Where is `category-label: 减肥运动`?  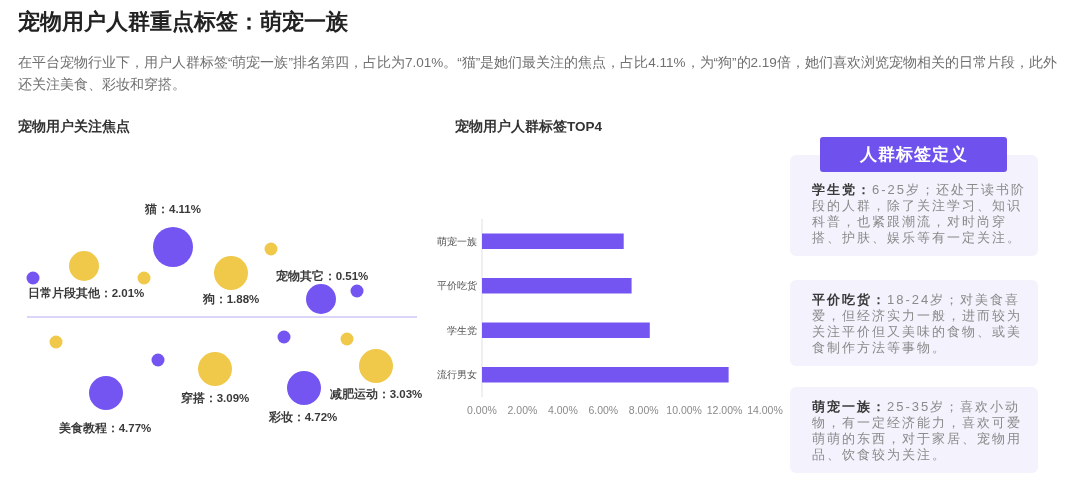 category-label: 减肥运动 is located at coordinates (353, 394).